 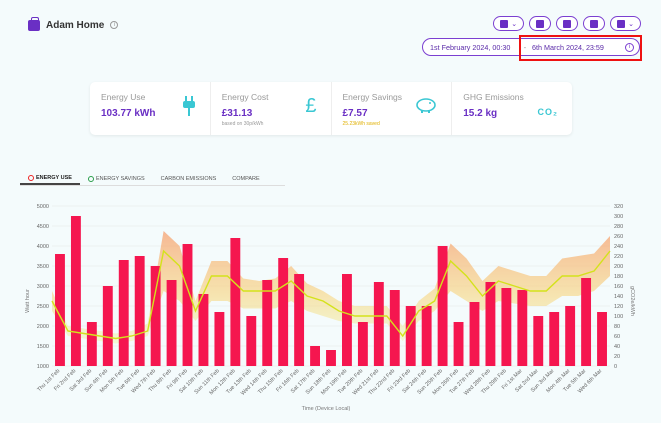 I want to click on y2-tick-label: 280, so click(x=618, y=227).